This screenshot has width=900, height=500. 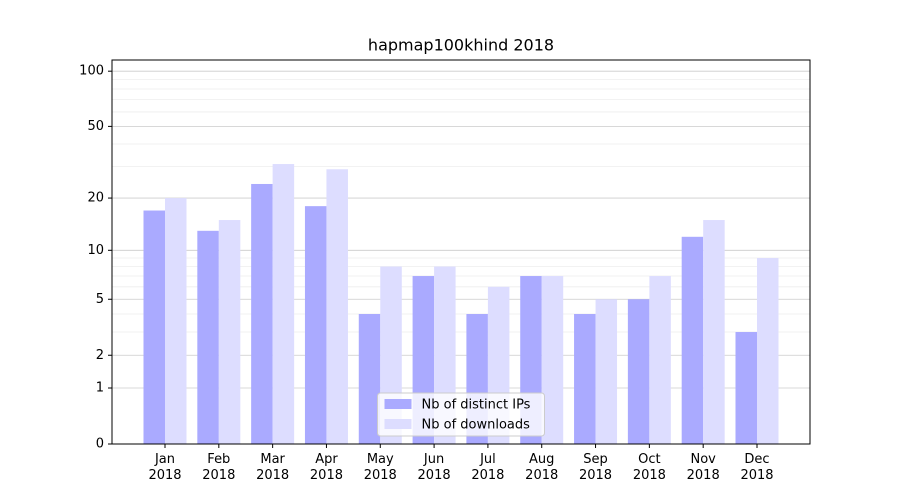 I want to click on chart-title: hapmap100khind 2018, so click(x=461, y=45).